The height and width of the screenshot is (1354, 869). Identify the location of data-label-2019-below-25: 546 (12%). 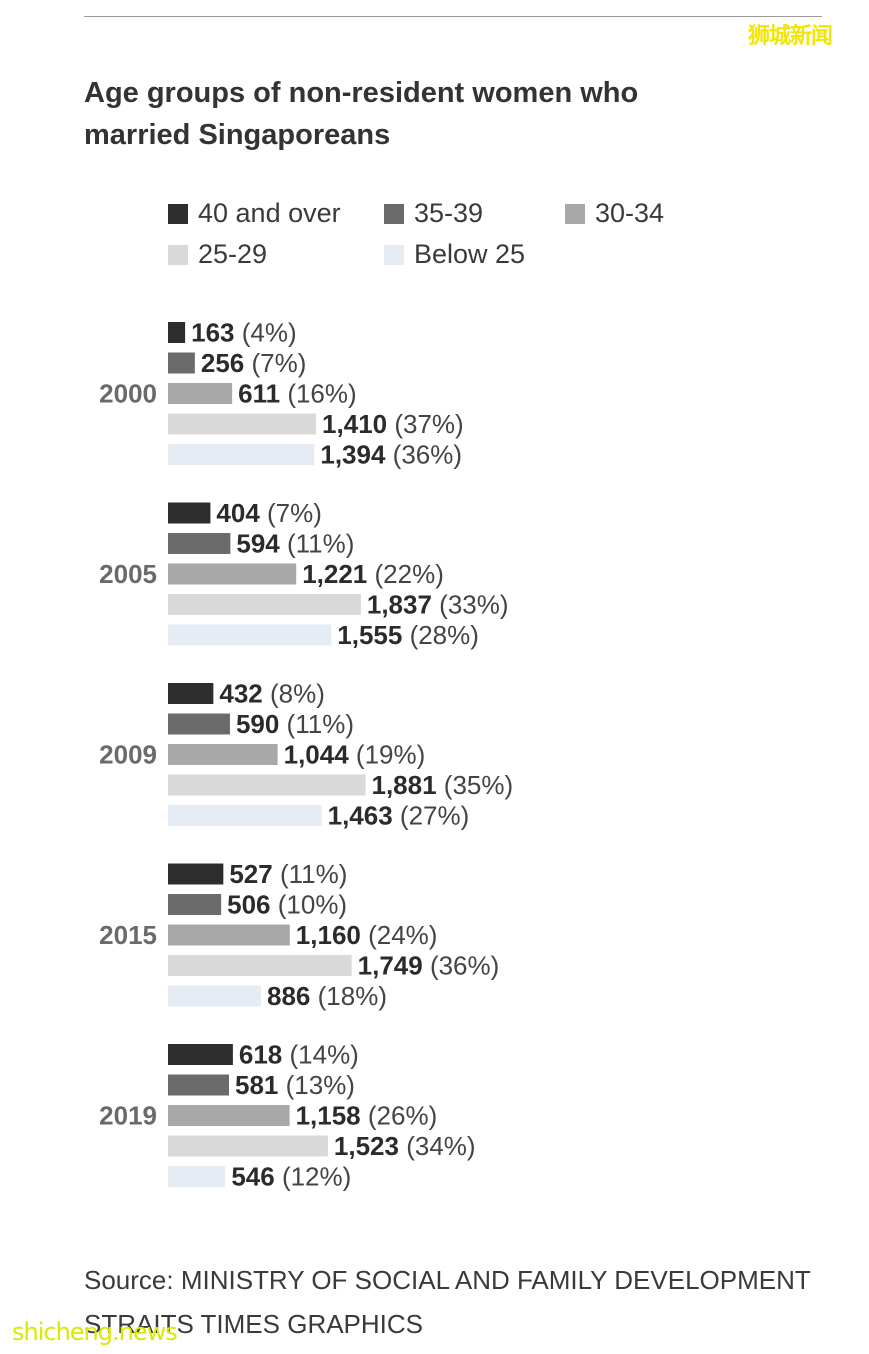
(291, 1177).